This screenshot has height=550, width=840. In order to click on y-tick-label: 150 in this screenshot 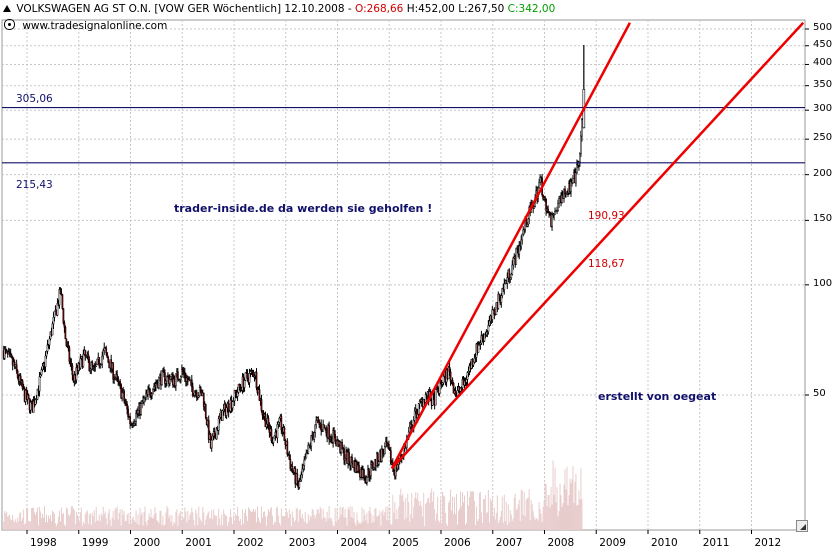, I will do `click(823, 219)`.